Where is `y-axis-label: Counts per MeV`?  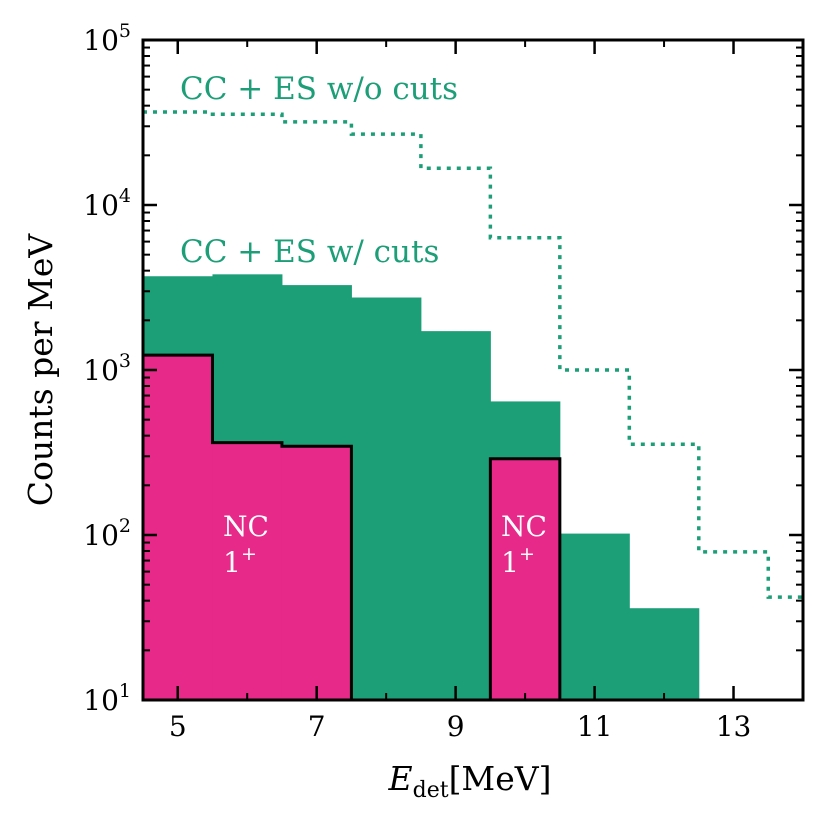
y-axis-label: Counts per MeV is located at coordinates (40, 370).